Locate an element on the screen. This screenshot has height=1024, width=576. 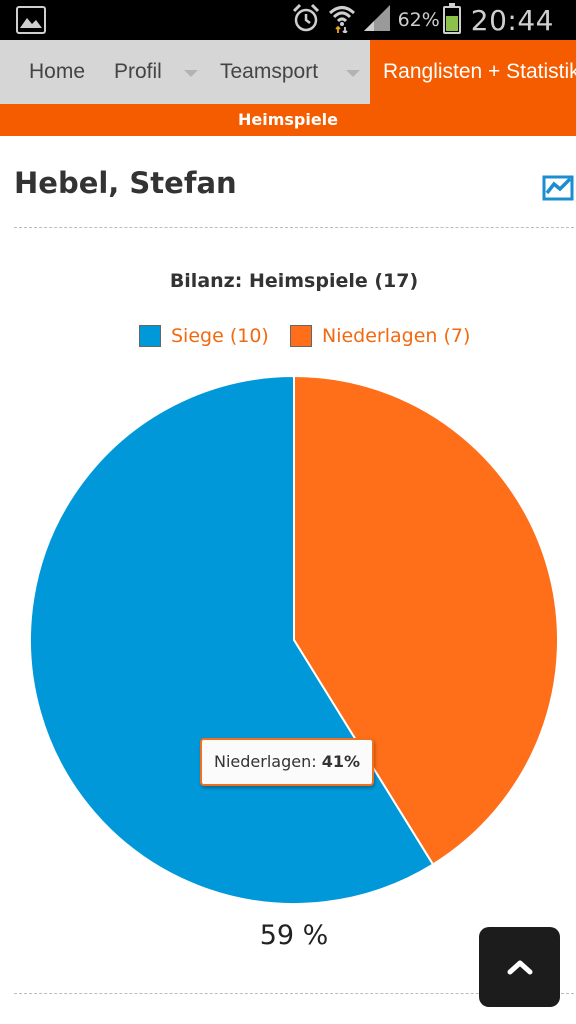
nav-item-ranglisten: Ranglisten + Statistiken is located at coordinates (473, 72).